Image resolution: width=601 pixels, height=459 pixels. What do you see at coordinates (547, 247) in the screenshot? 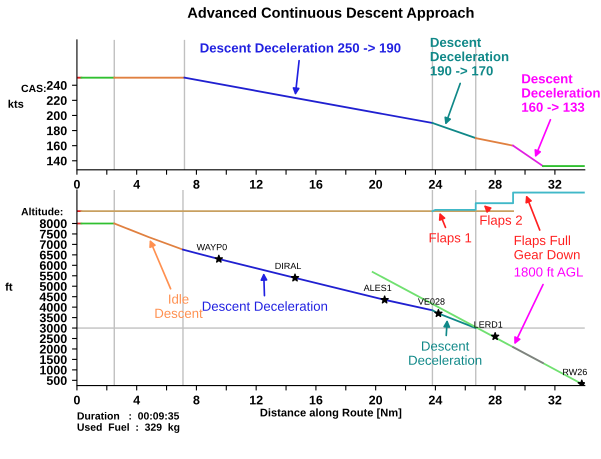
I see `annotation: Flaps Full Gear Down` at bounding box center [547, 247].